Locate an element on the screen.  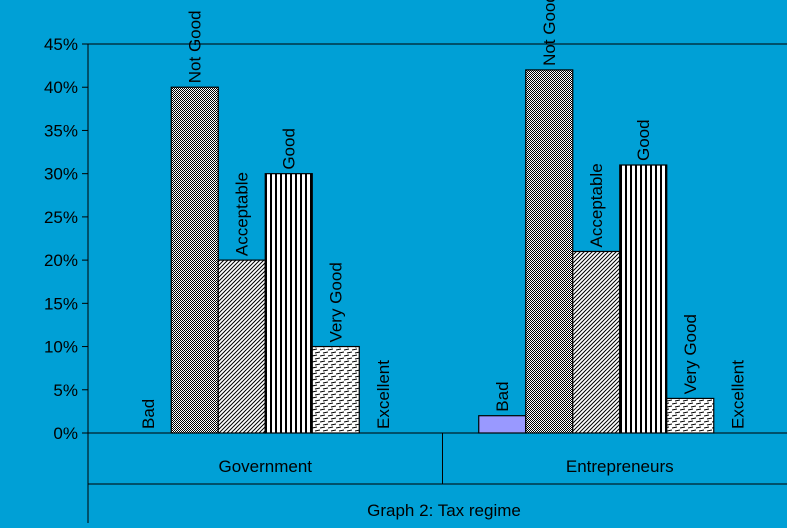
y-tick-label: 0% is located at coordinates (65, 433).